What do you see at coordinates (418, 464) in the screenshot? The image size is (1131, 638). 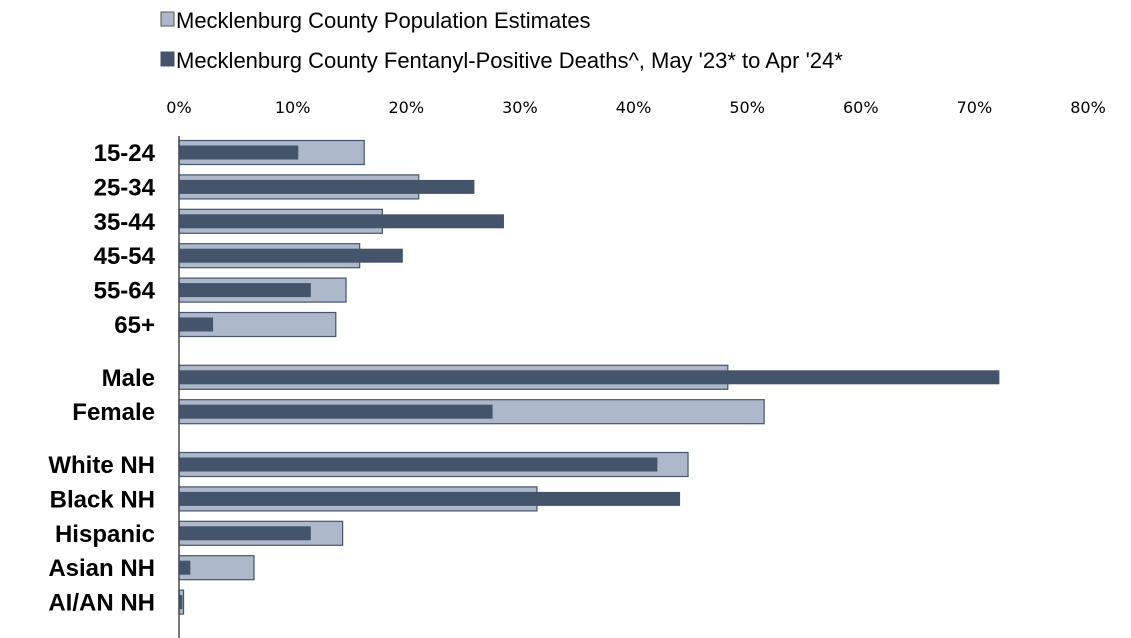 I see `bar-fentanyl-deaths-white-nh` at bounding box center [418, 464].